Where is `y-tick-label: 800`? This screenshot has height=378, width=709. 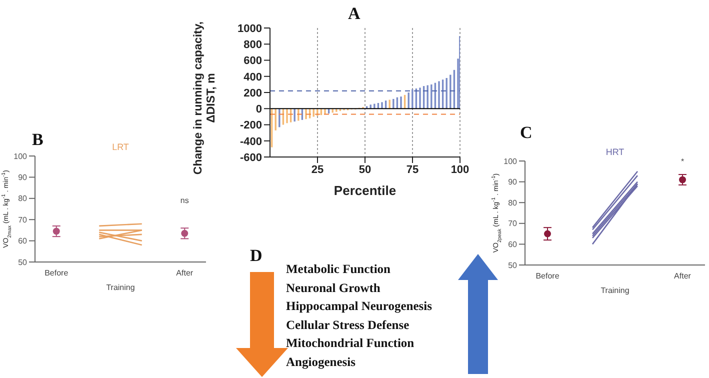
y-tick-label: 800 is located at coordinates (253, 45).